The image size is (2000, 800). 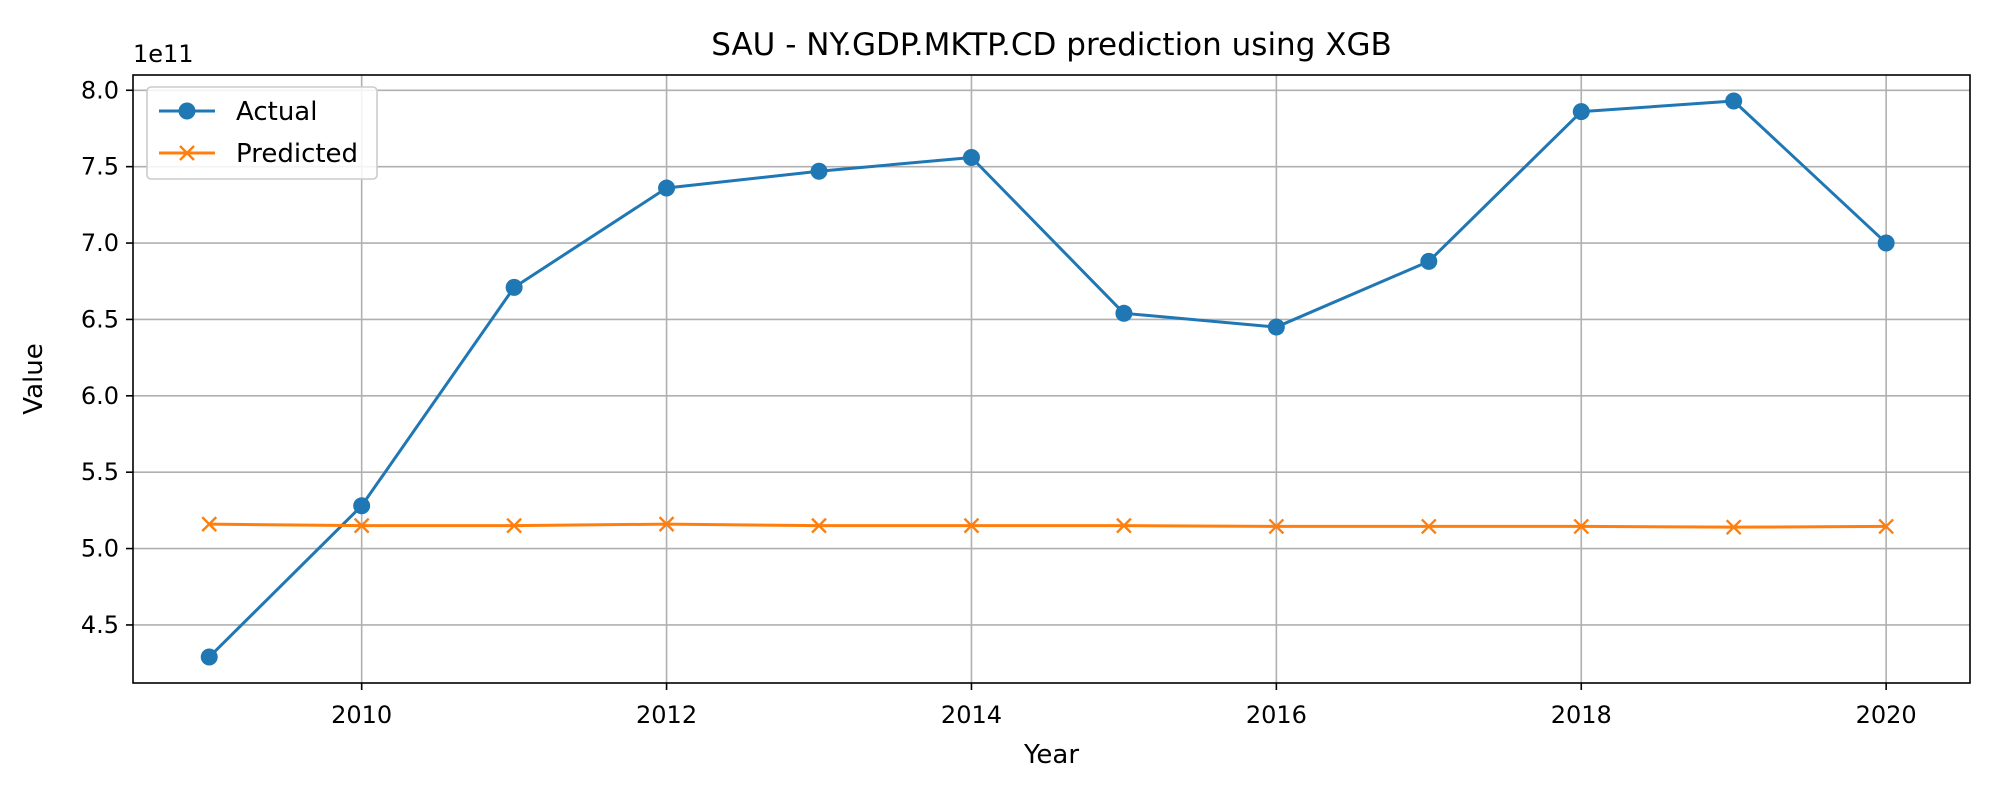 I want to click on x-axis-label: Year, so click(x=1051, y=755).